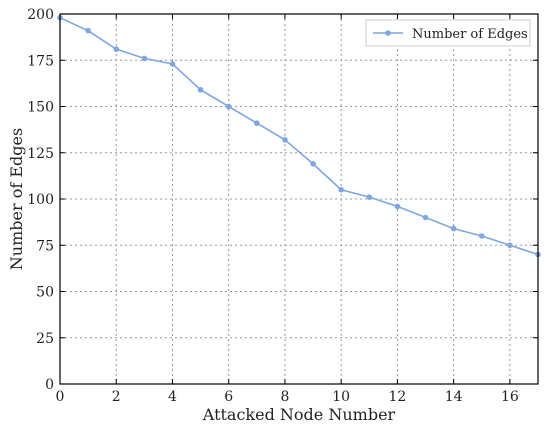  I want to click on x-tick-label: 14, so click(454, 397).